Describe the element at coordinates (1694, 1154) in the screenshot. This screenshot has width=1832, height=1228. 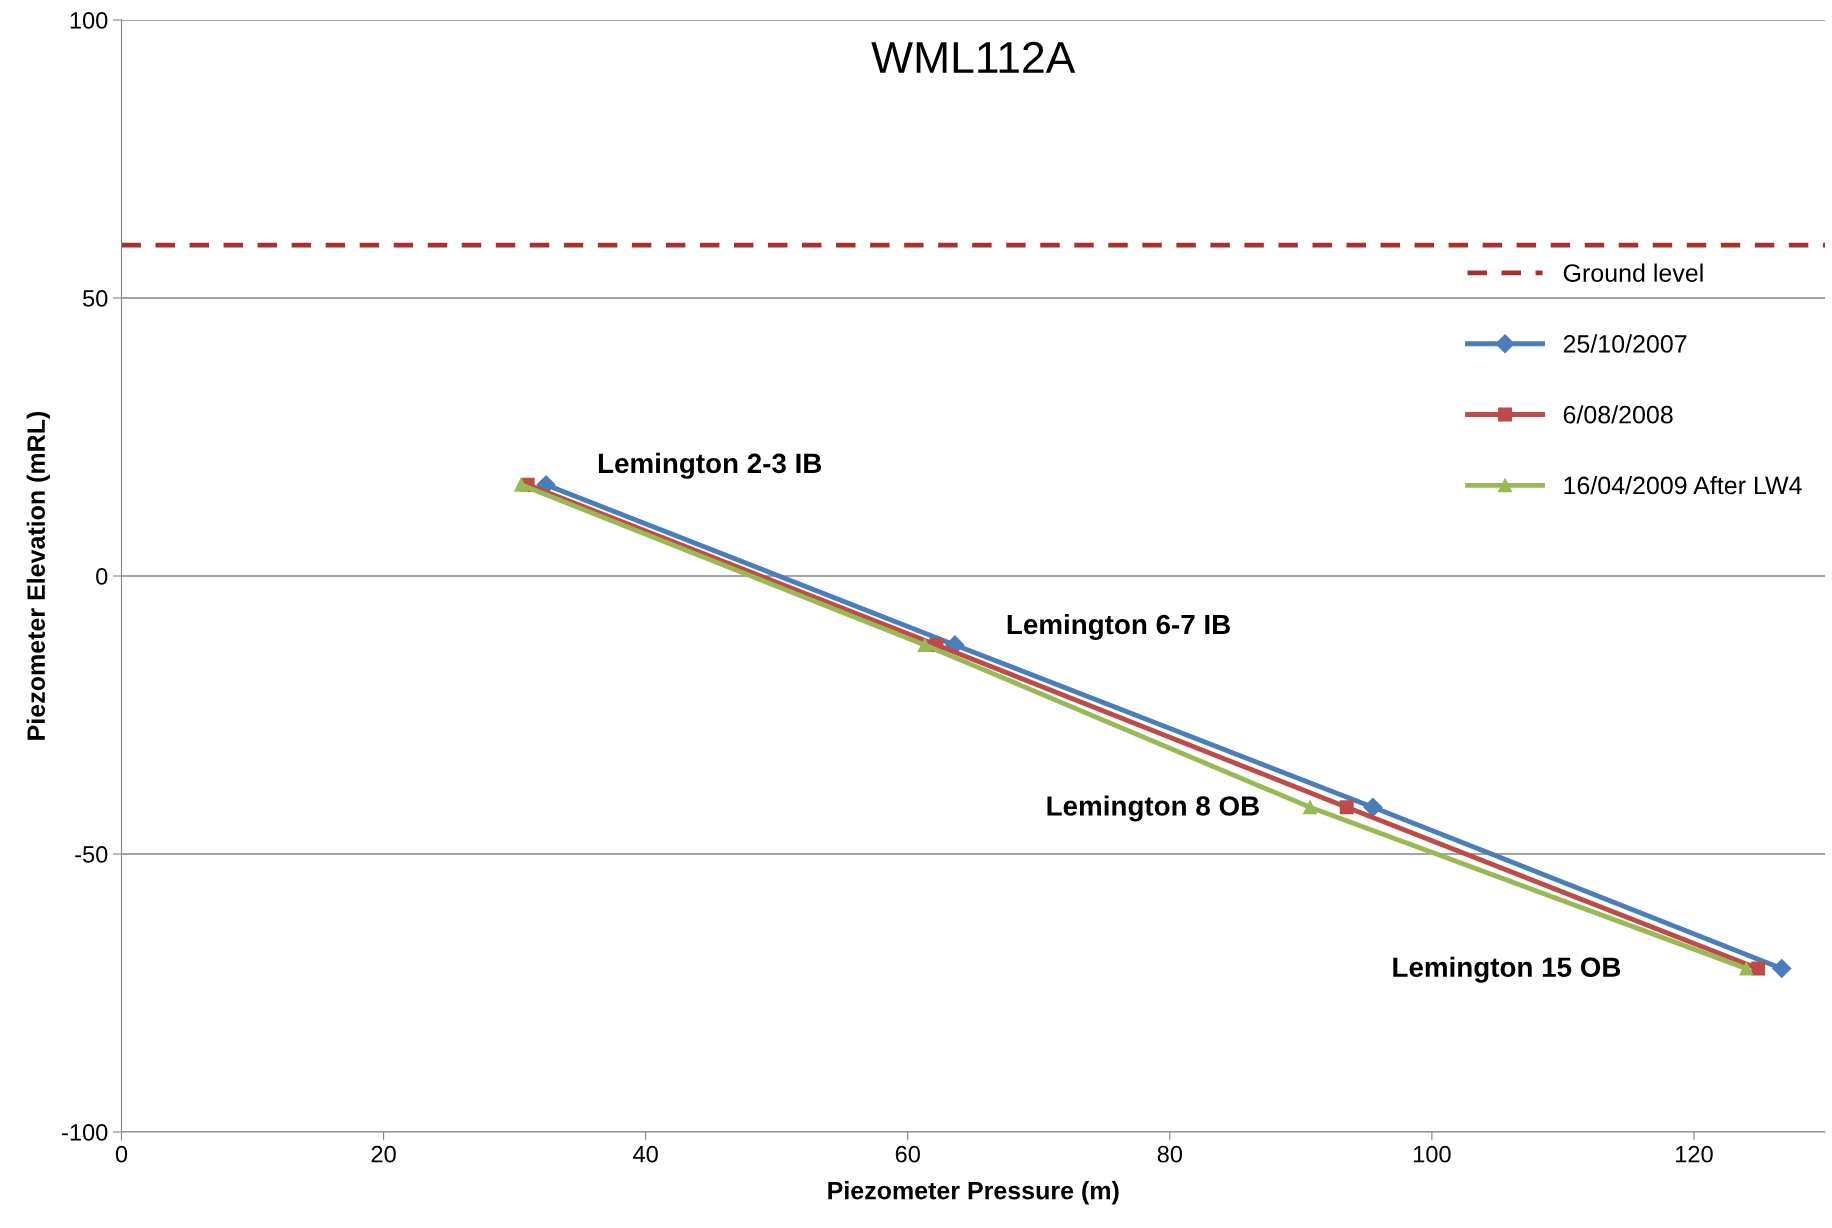
I see `x-tick-label: 120` at that location.